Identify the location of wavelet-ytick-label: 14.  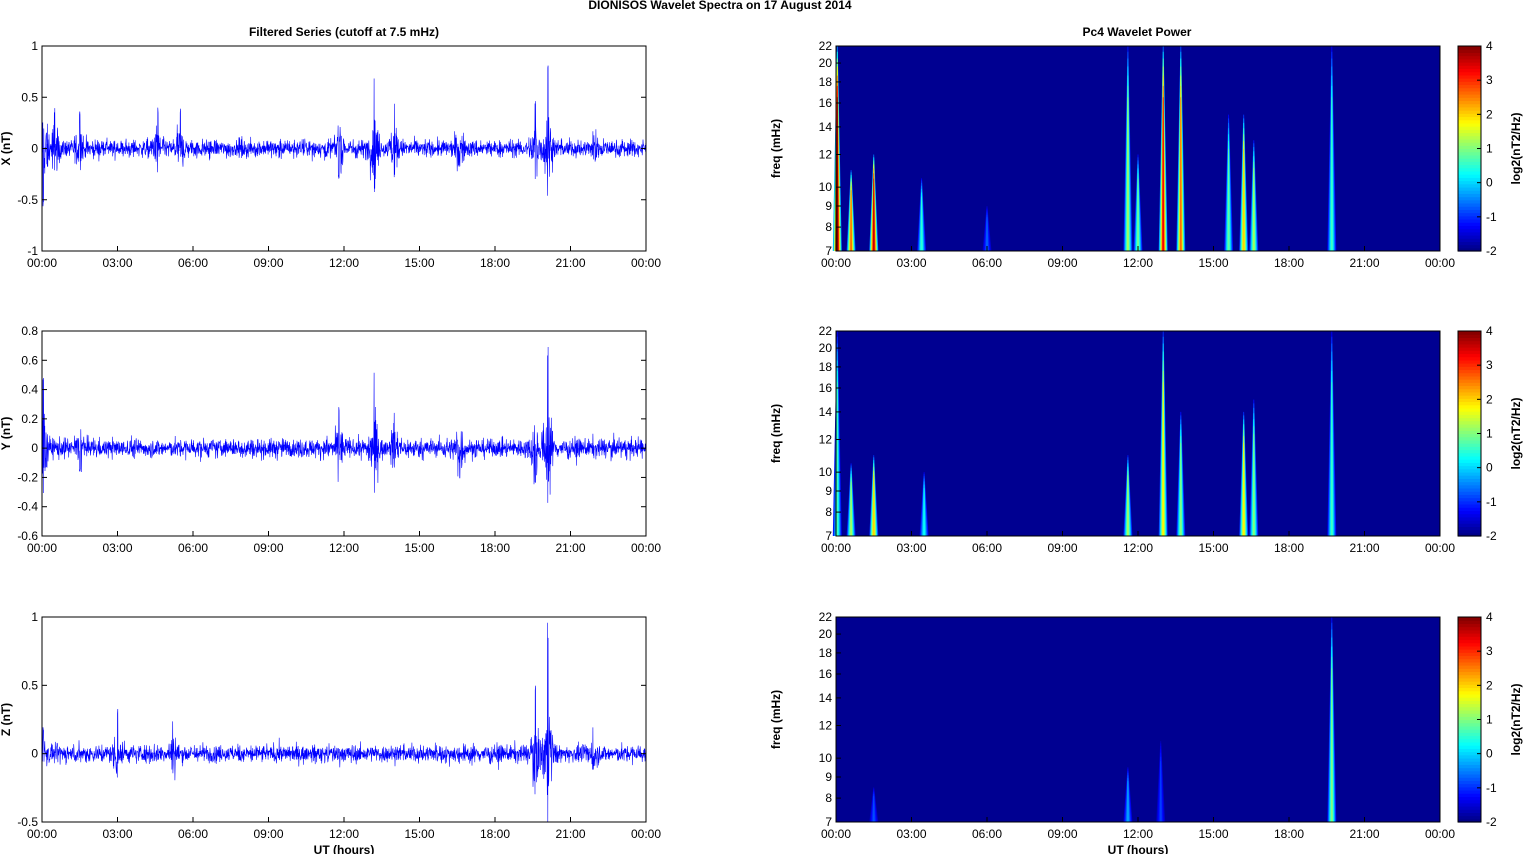
(826, 412).